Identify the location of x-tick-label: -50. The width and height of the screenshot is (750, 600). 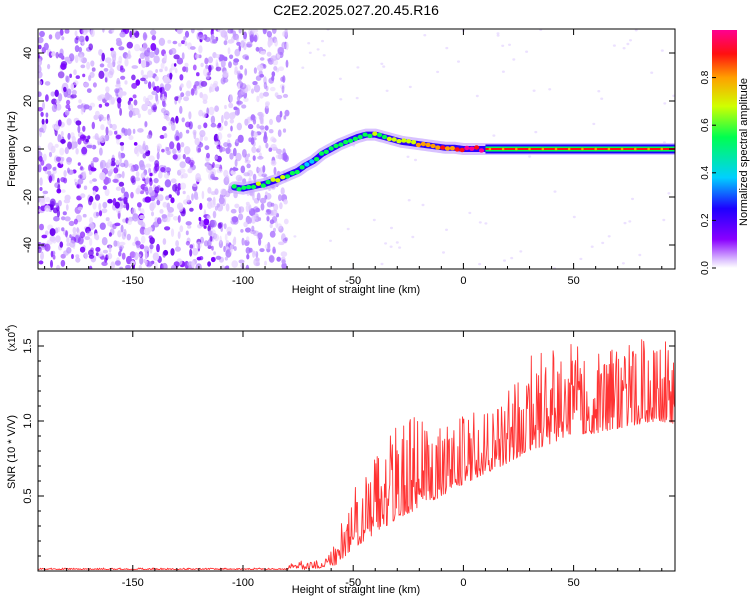
(353, 281).